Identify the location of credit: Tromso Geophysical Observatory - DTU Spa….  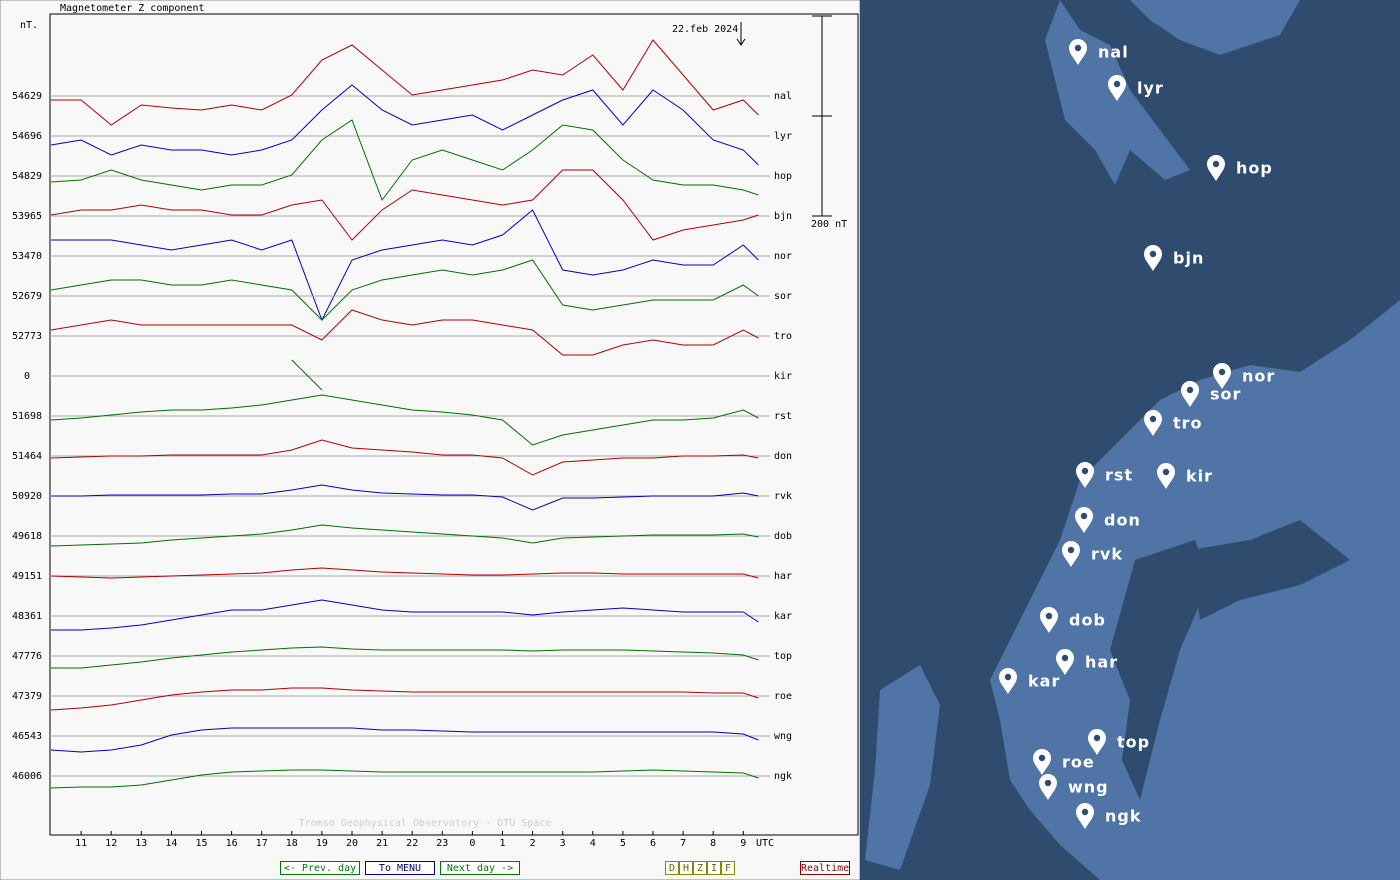
(425, 823).